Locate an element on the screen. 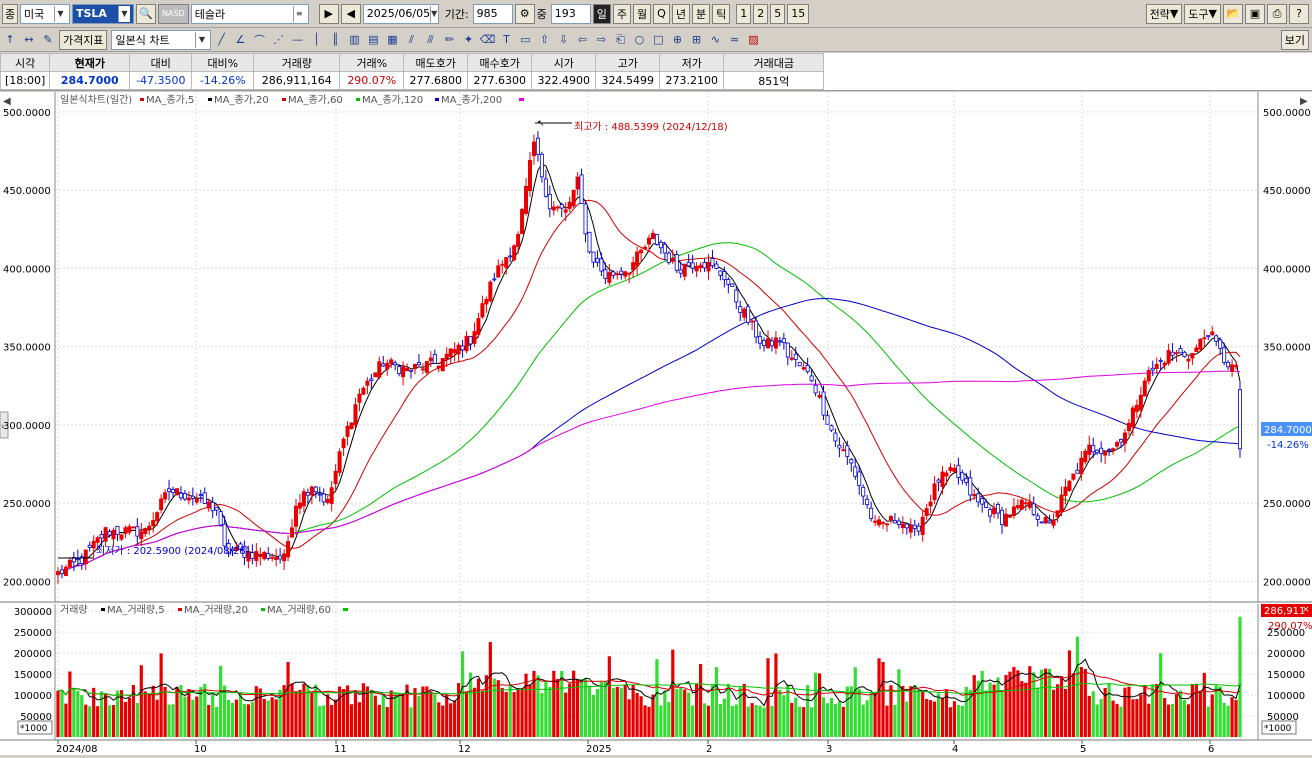 The width and height of the screenshot is (1312, 758). minute-1: 1 is located at coordinates (744, 13).